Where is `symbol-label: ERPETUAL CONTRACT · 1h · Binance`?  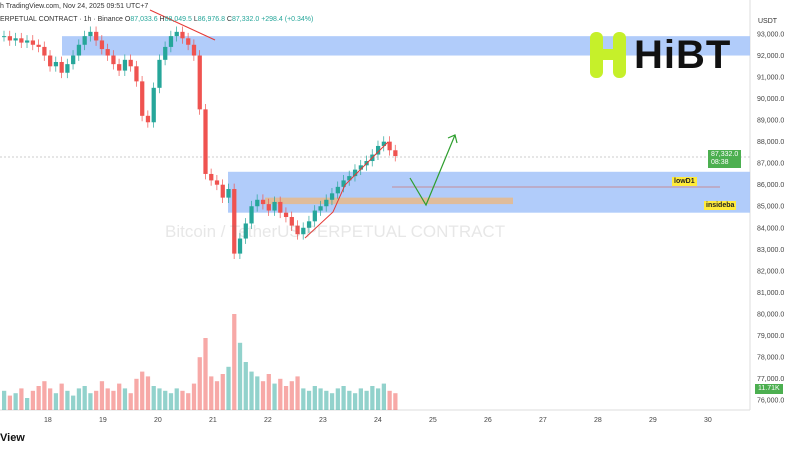
symbol-label: ERPETUAL CONTRACT · 1h · Binance is located at coordinates (61, 19).